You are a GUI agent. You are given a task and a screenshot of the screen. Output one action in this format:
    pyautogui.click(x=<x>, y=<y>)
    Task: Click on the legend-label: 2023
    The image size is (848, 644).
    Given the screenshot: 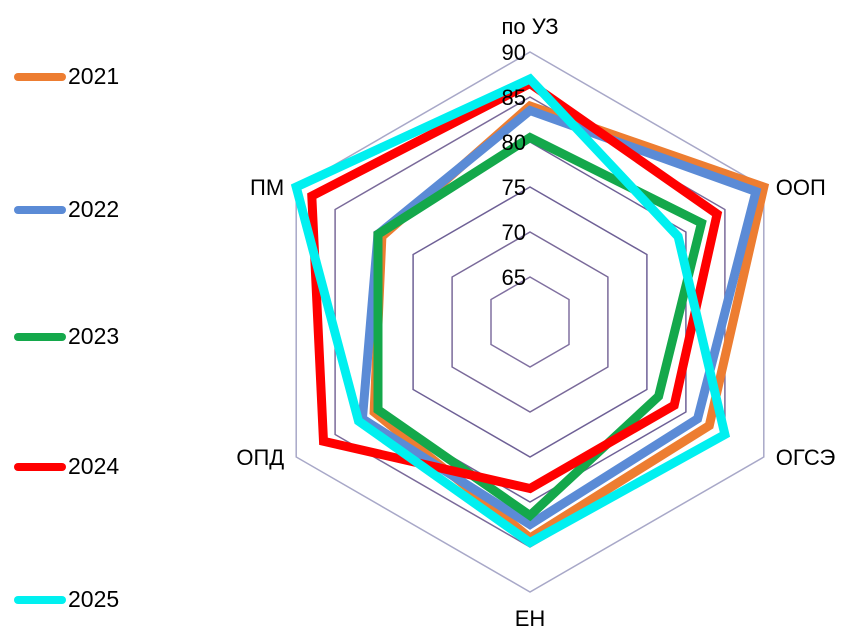 What is the action you would take?
    pyautogui.click(x=94, y=336)
    